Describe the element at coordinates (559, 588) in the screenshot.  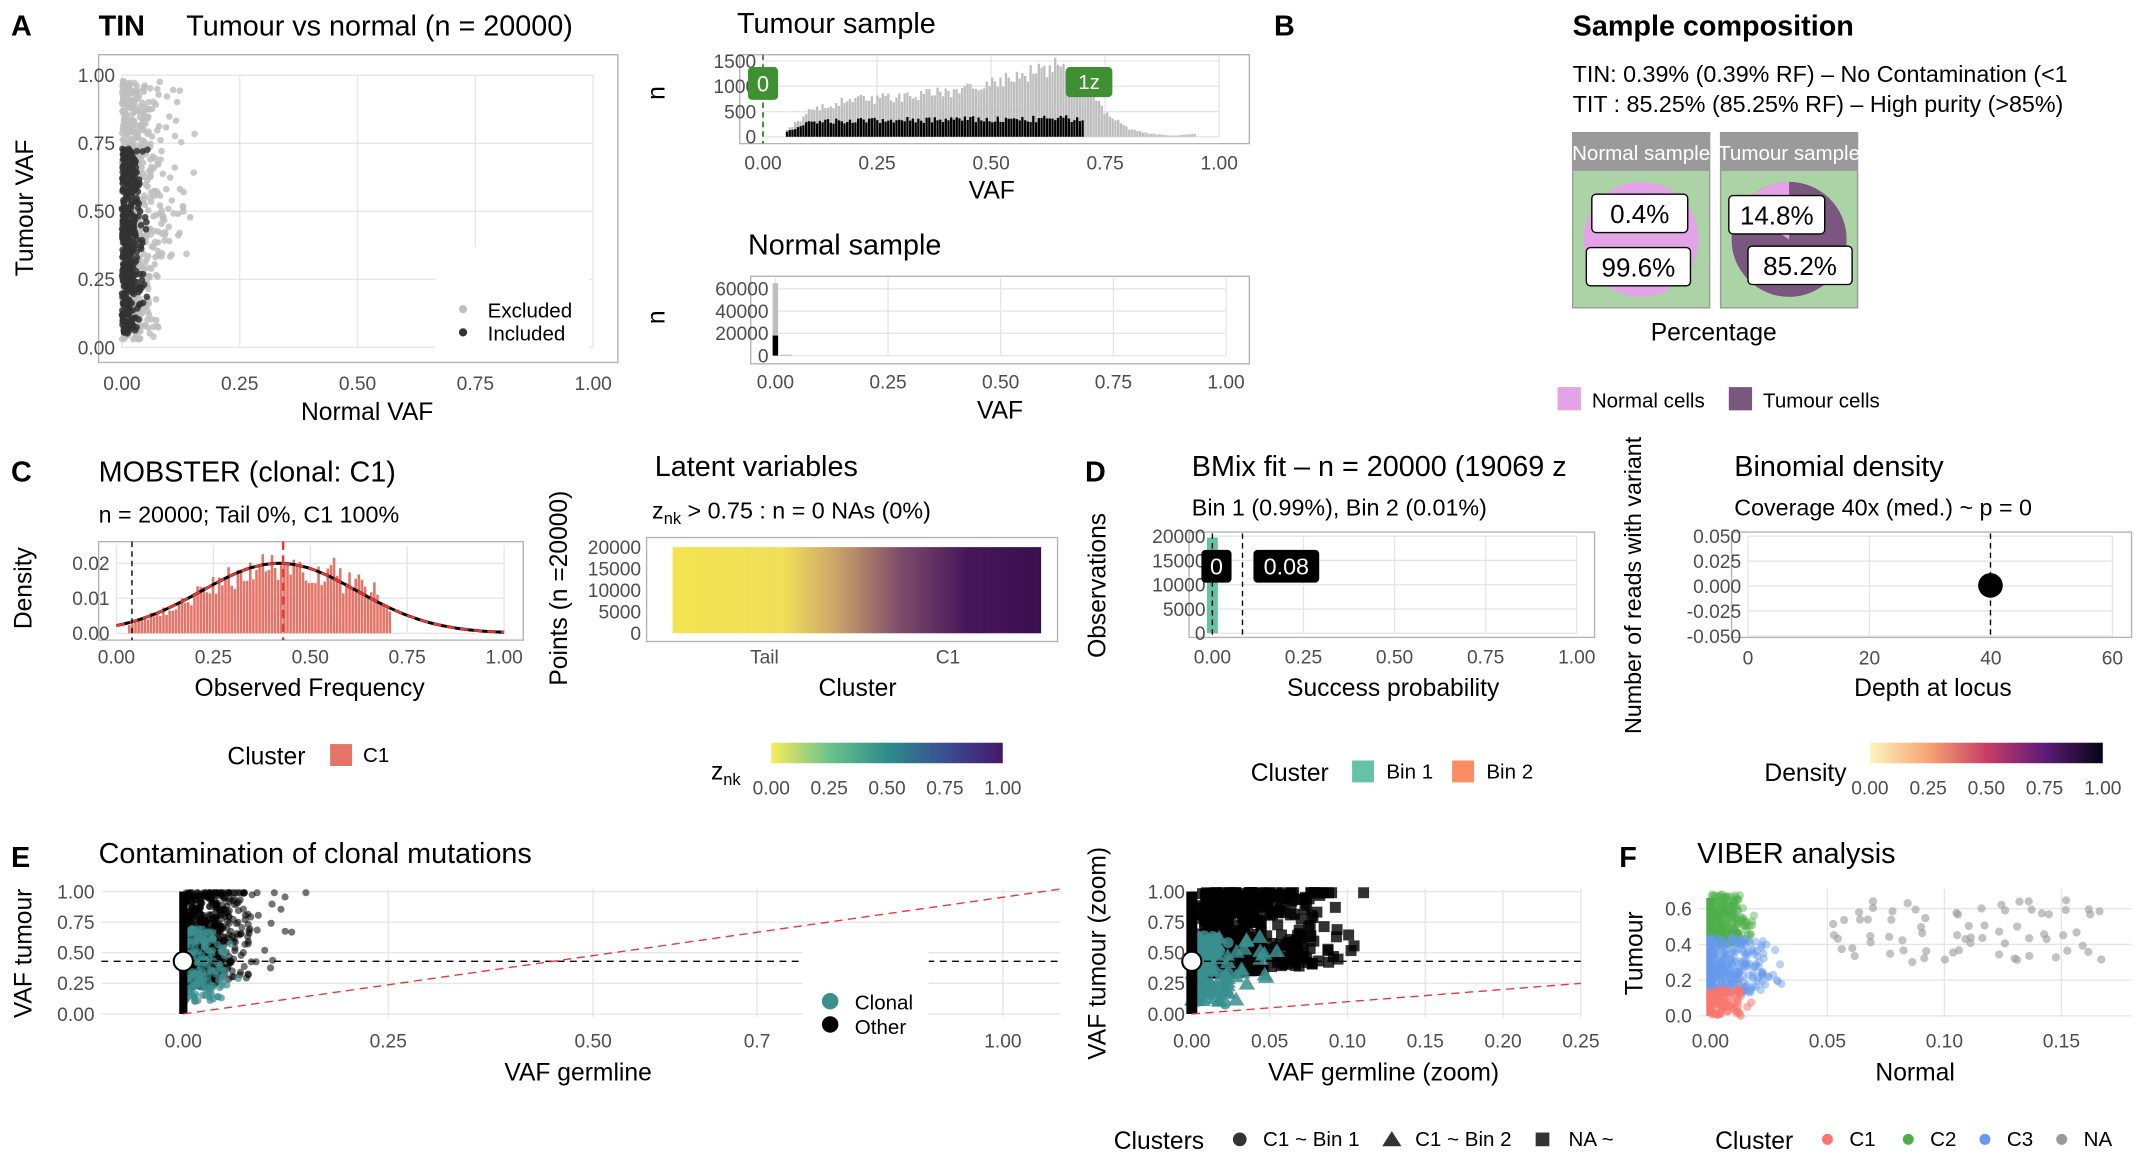
I see `latent-ylabel: Points (n =20000)` at that location.